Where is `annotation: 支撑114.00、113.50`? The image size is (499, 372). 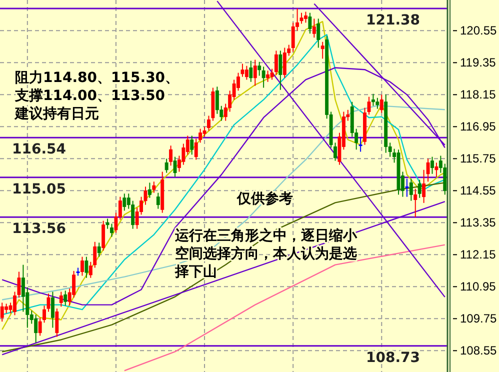 annotation: 支撑114.00、113.50 is located at coordinates (90, 96).